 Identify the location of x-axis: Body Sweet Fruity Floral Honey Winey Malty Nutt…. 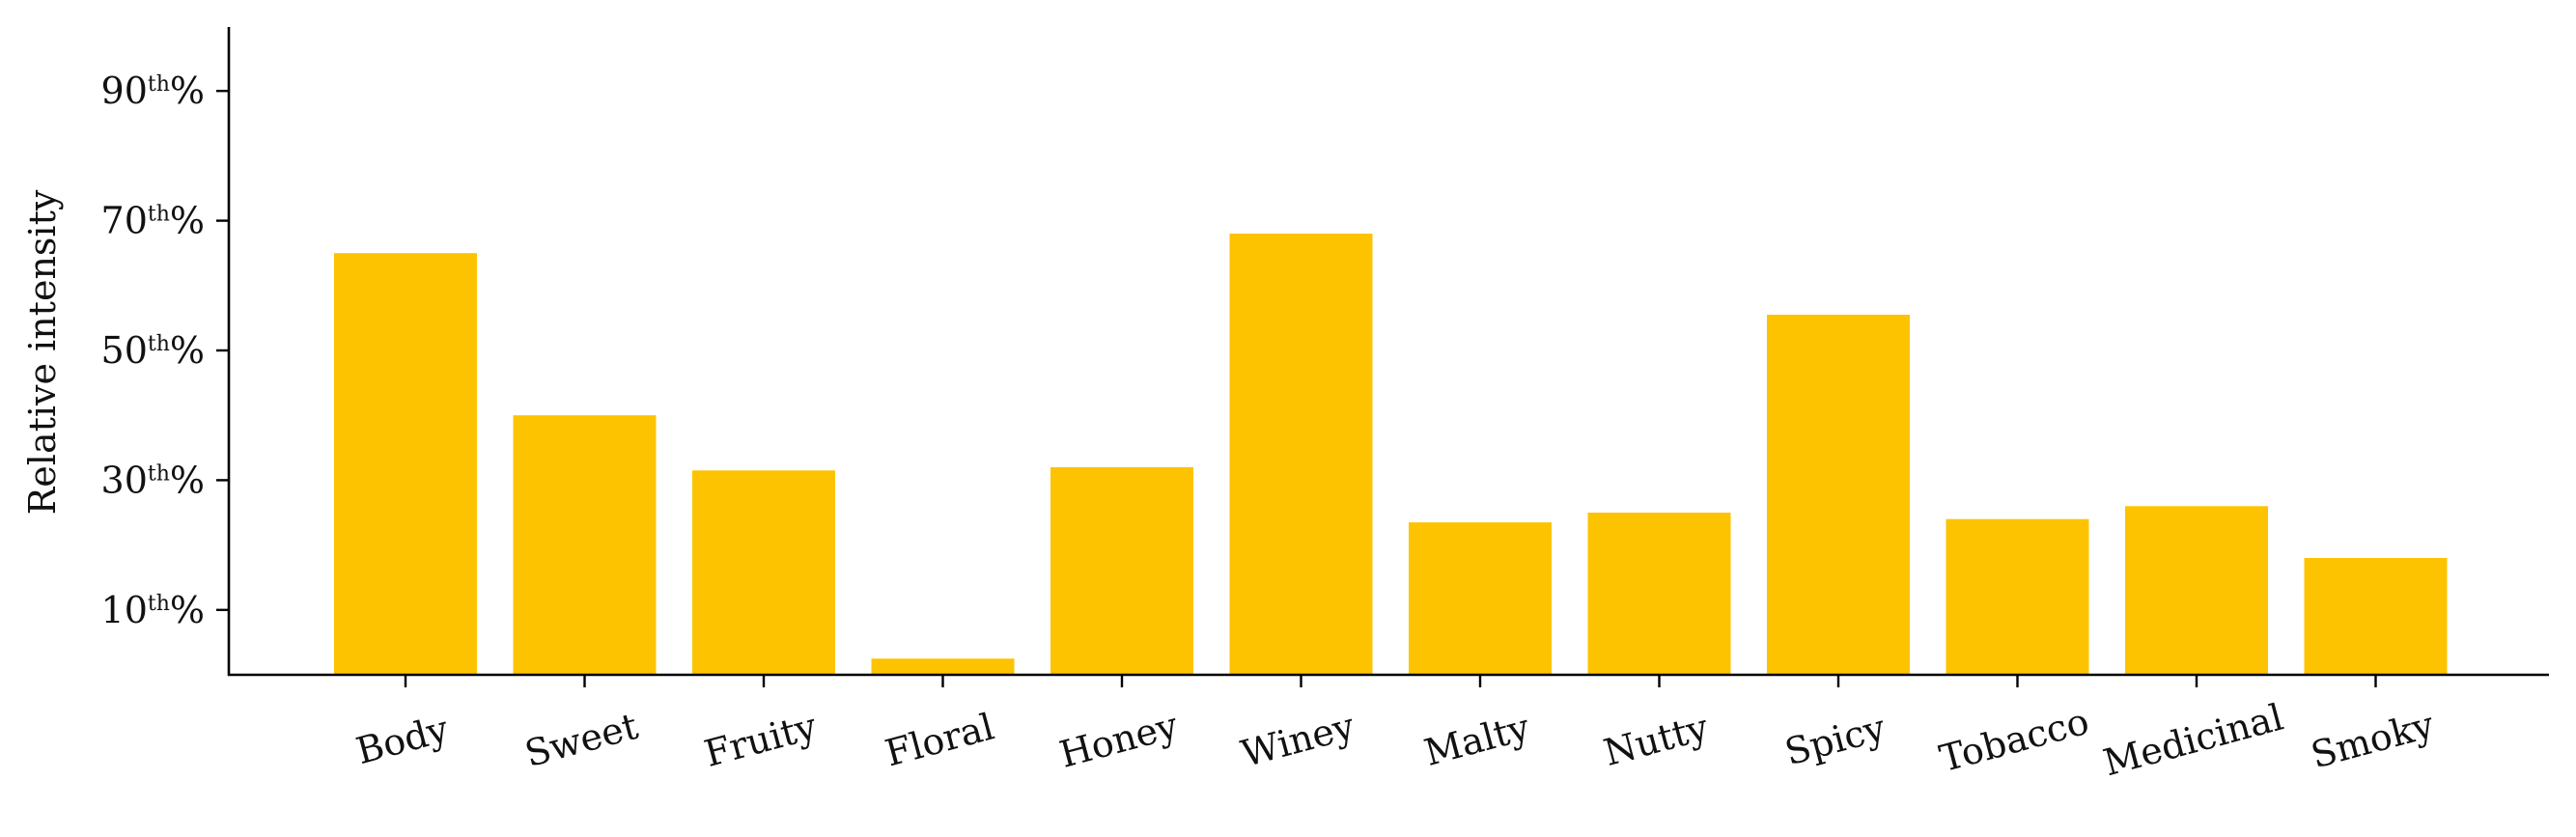
(1389, 729).